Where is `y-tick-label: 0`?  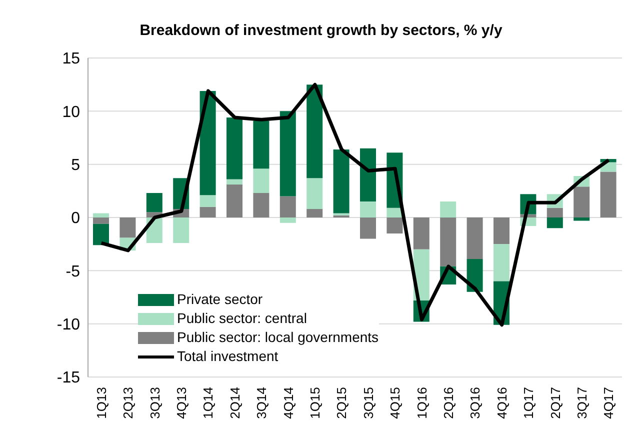
y-tick-label: 0 is located at coordinates (75, 219).